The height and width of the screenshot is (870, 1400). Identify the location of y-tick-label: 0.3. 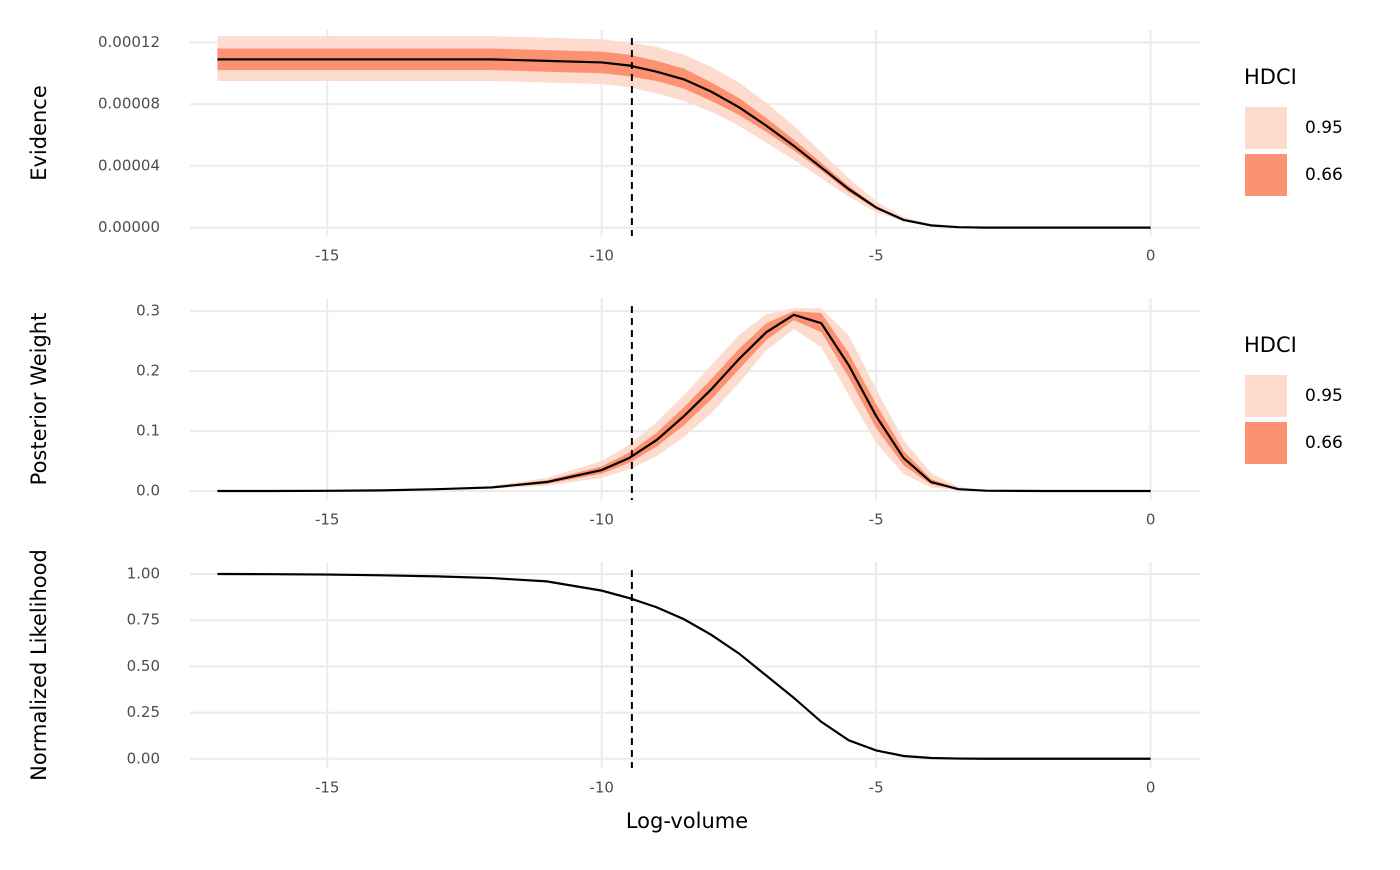
(148, 311).